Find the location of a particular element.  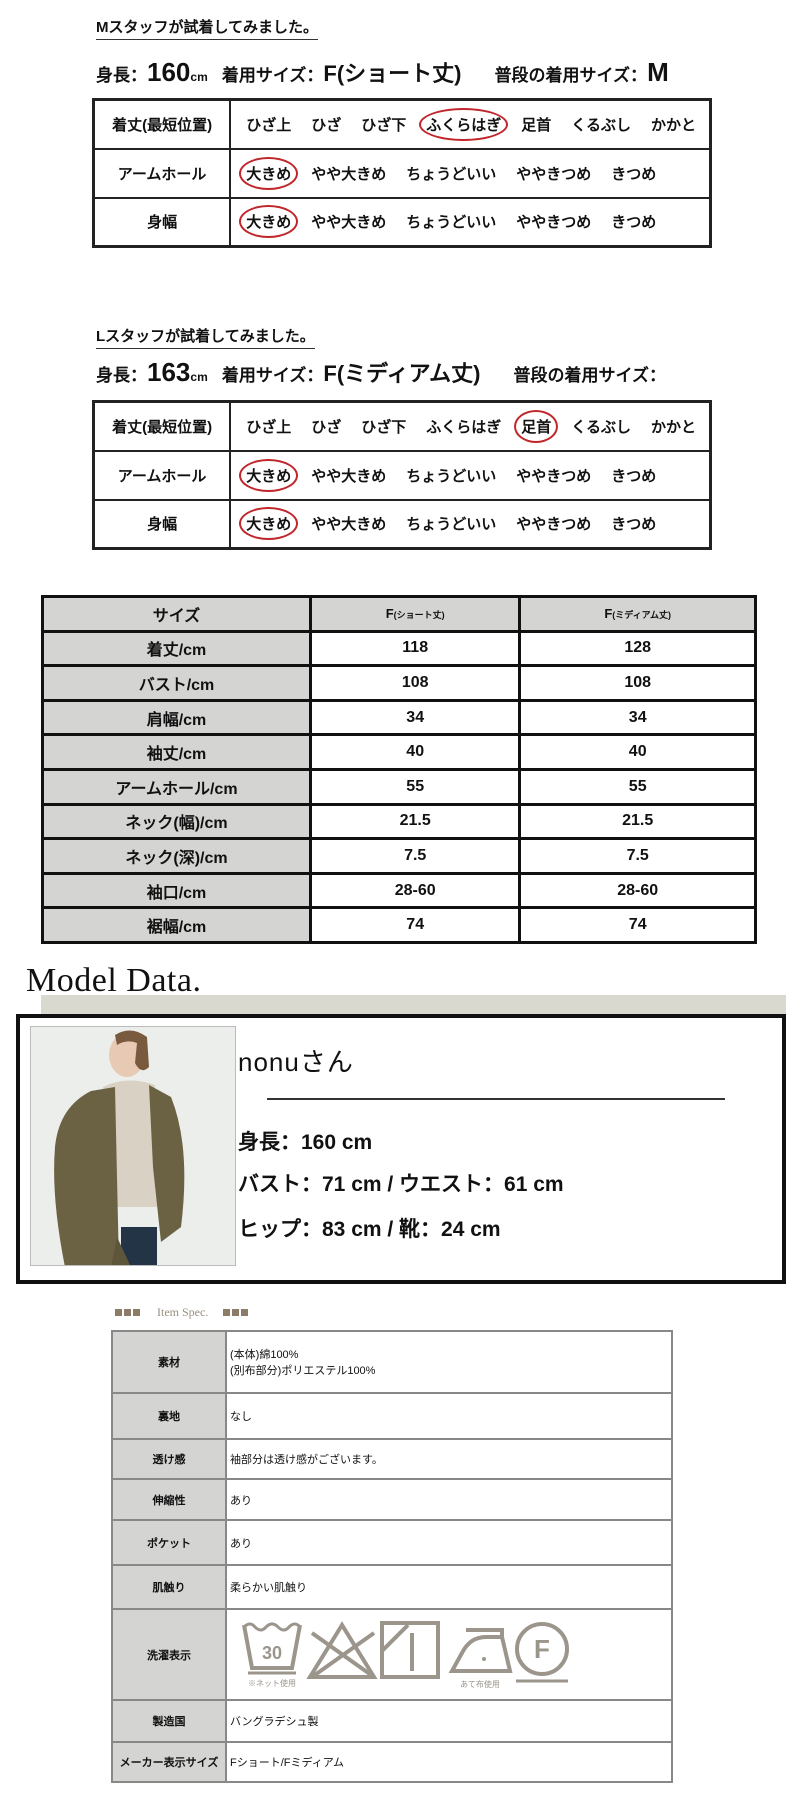

spec-label: 透け感 is located at coordinates (169, 1459).